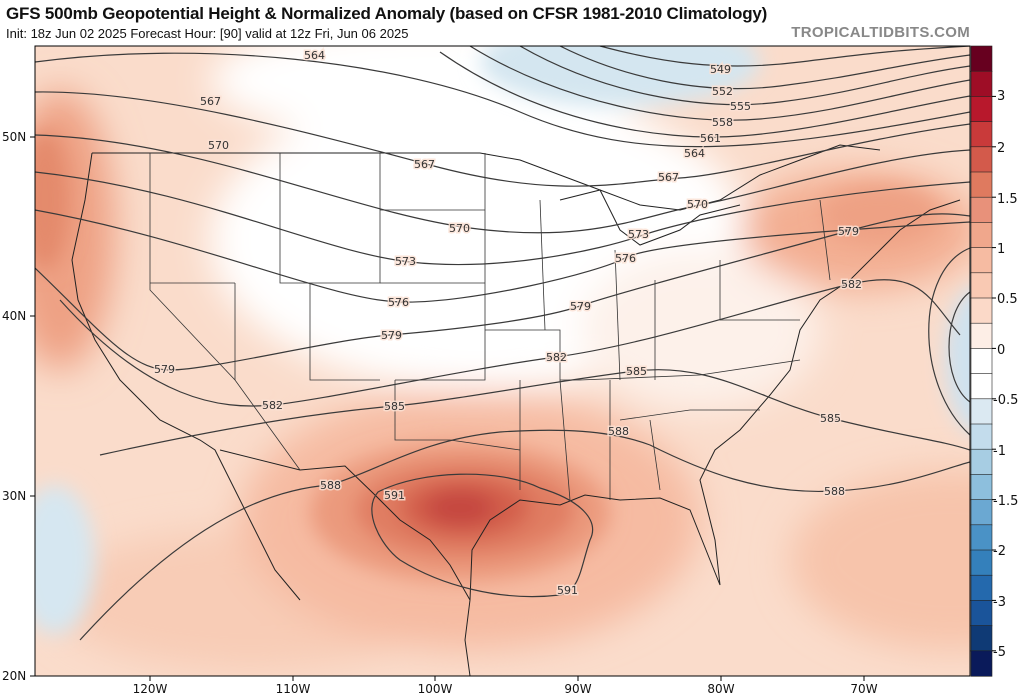 This screenshot has height=696, width=1024. I want to click on lon-label: 90W, so click(577, 689).